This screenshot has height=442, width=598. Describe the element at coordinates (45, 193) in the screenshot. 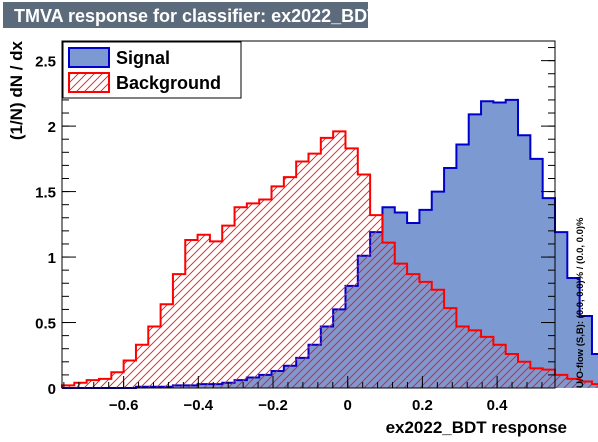

I see `y-tick-label: 1.5` at that location.